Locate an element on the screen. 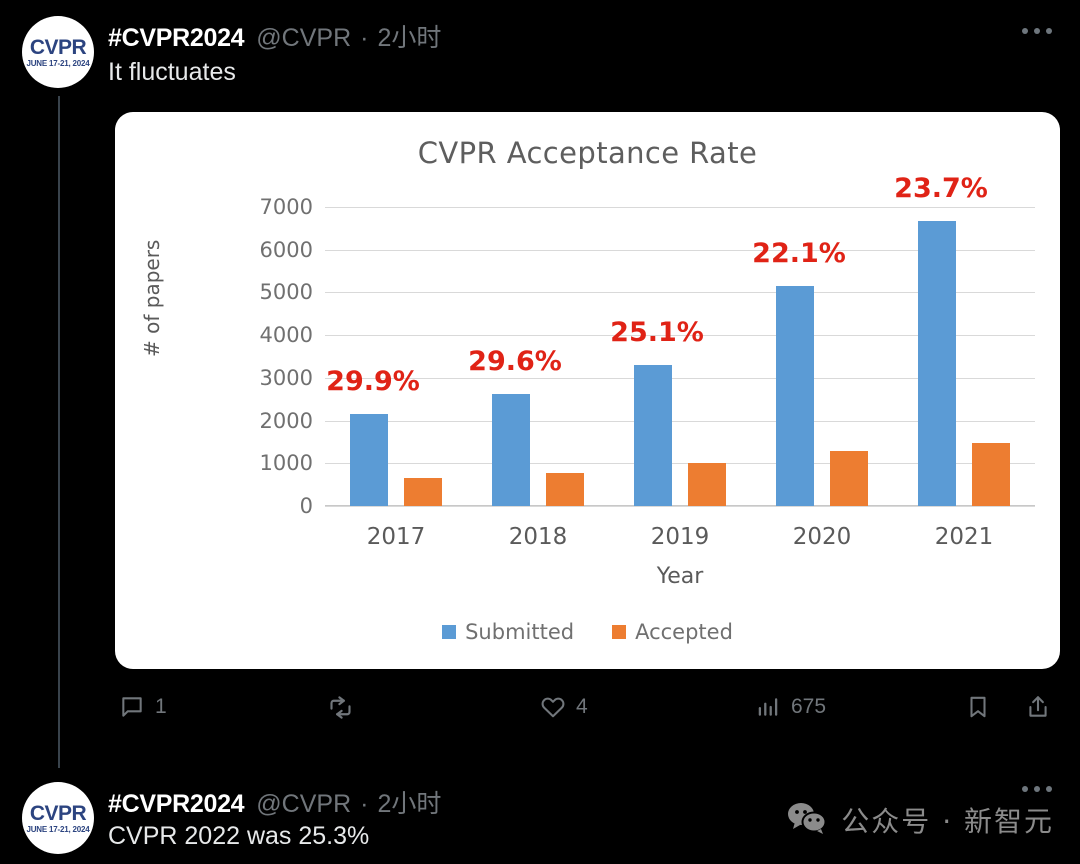 The image size is (1080, 864). legend-label: Accepted is located at coordinates (684, 632).